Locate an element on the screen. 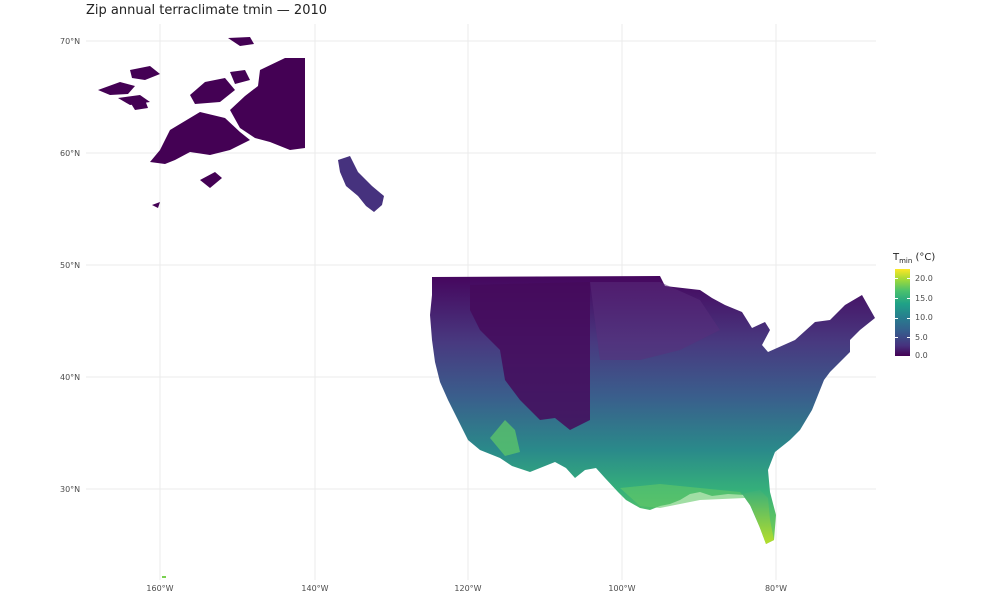 The width and height of the screenshot is (1000, 600). y-tick-label: 60°N is located at coordinates (70, 153).